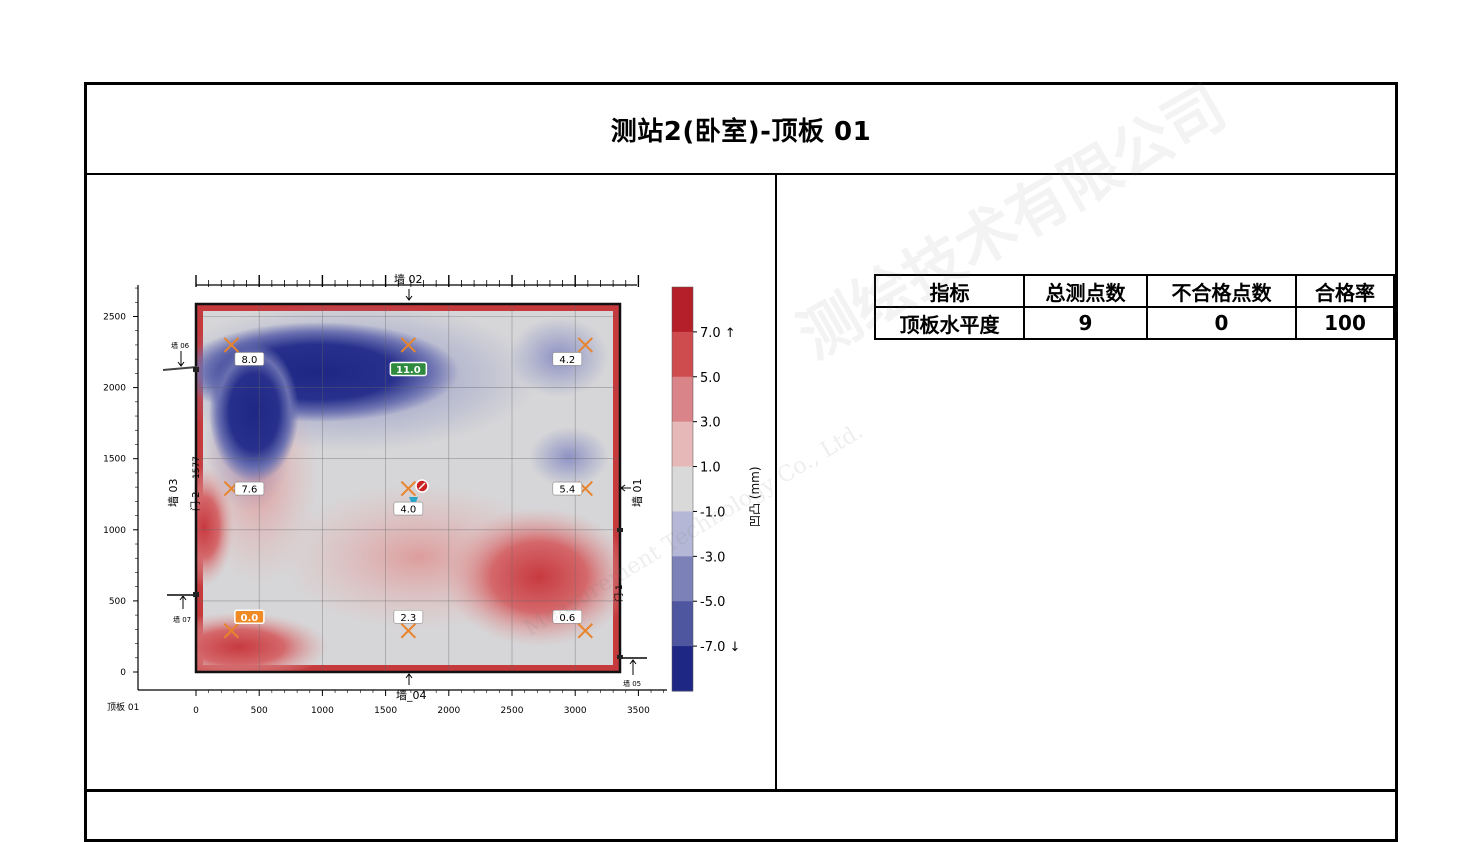 The width and height of the screenshot is (1477, 842). I want to click on point-label: 11.0, so click(408, 370).